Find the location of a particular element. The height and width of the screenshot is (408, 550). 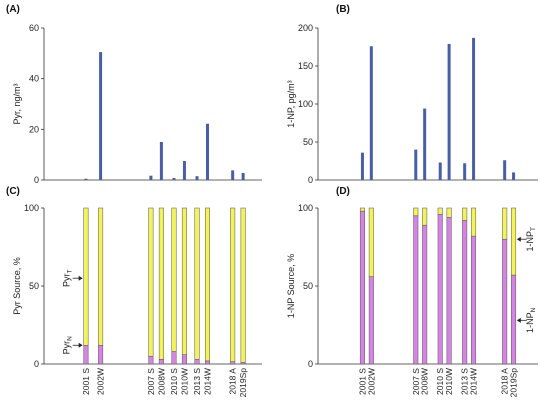

panel-a-y-axis-label: Pyr, ng/m³ is located at coordinates (17, 103).